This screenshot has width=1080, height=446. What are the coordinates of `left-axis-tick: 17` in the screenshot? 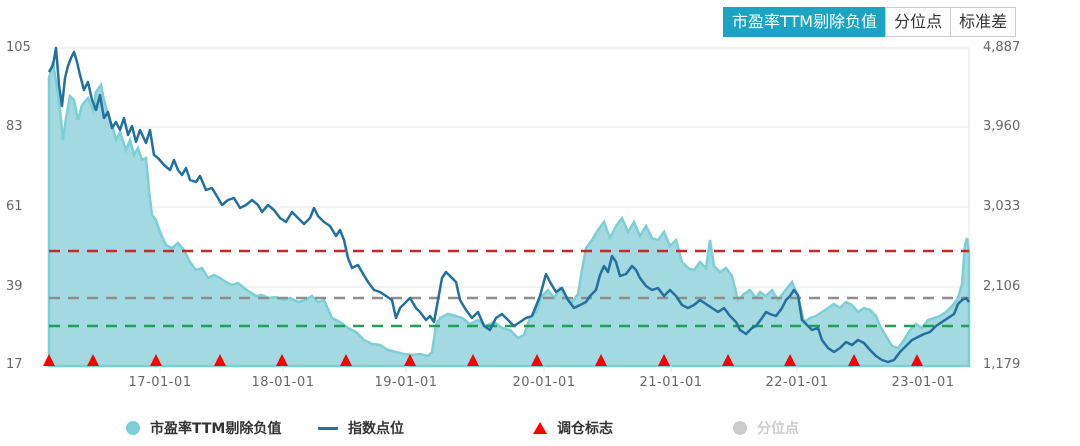 It's located at (14, 364).